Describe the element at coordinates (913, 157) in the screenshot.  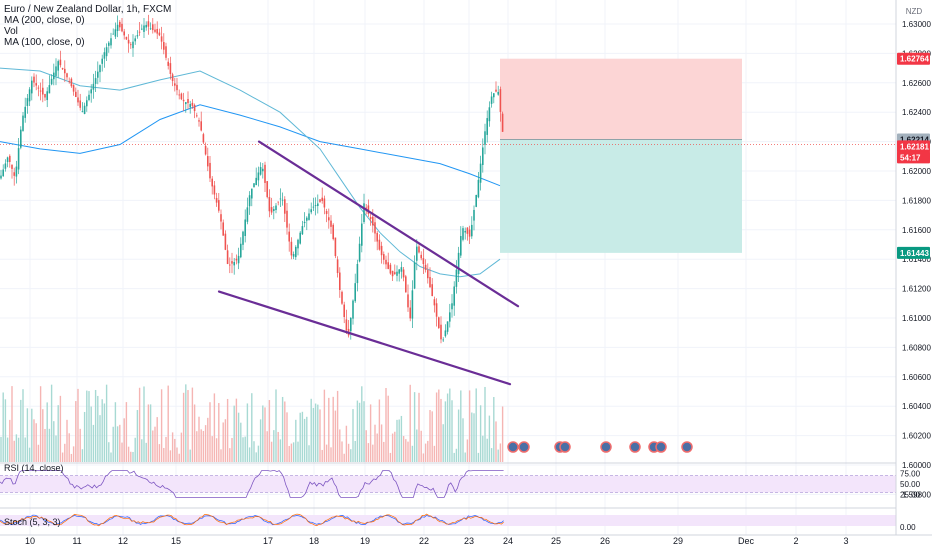
I see `countdown-tag: 54:17` at that location.